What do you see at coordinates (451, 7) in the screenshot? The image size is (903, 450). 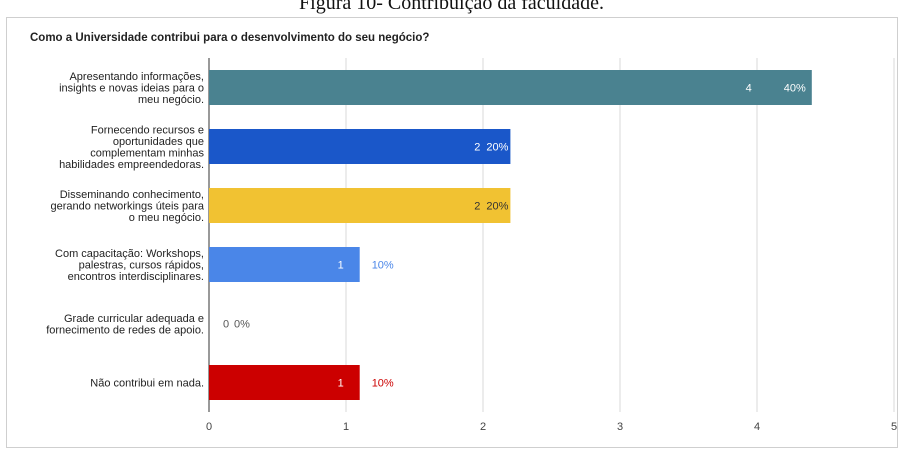 I see `figure-caption: Figura 10- Contribuição da faculdade.` at bounding box center [451, 7].